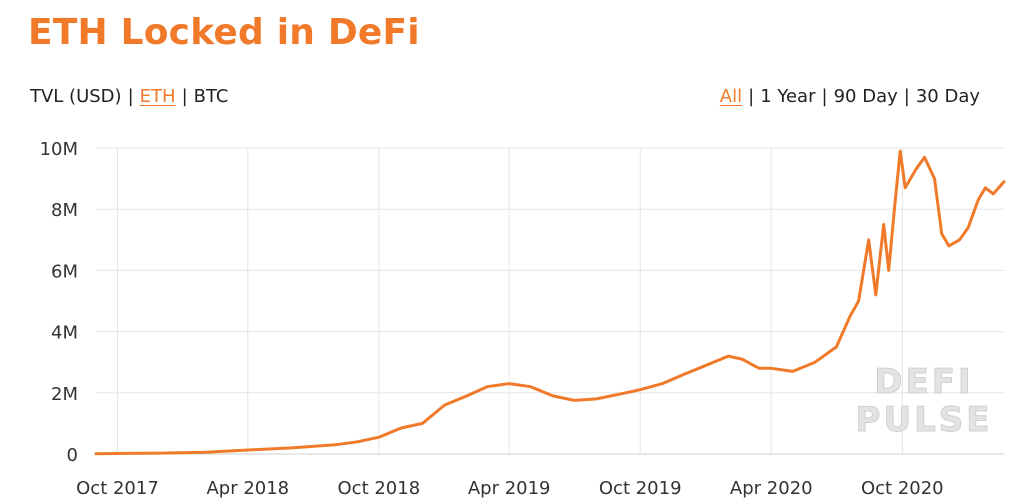  What do you see at coordinates (865, 96) in the screenshot?
I see `range-option-90-day: 90 Day` at bounding box center [865, 96].